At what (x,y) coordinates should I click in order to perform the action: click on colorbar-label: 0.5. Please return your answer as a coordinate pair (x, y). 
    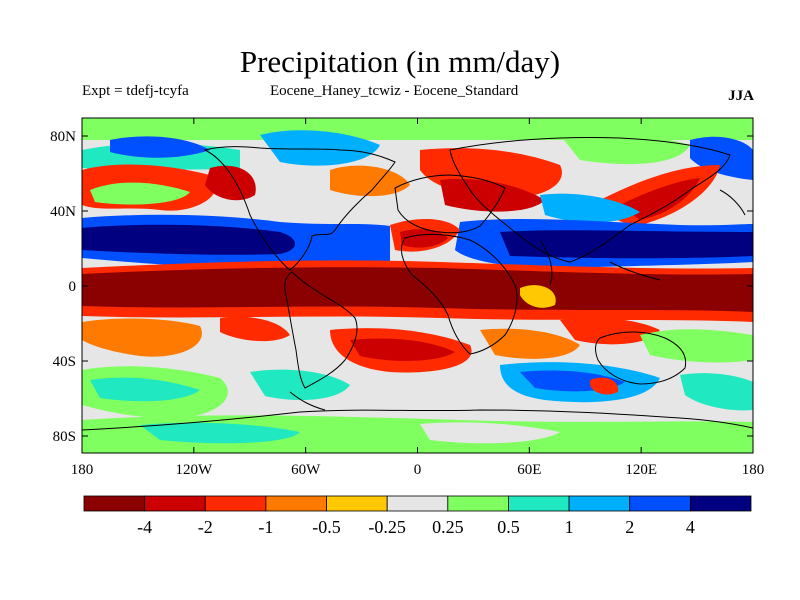
    Looking at the image, I should click on (508, 527).